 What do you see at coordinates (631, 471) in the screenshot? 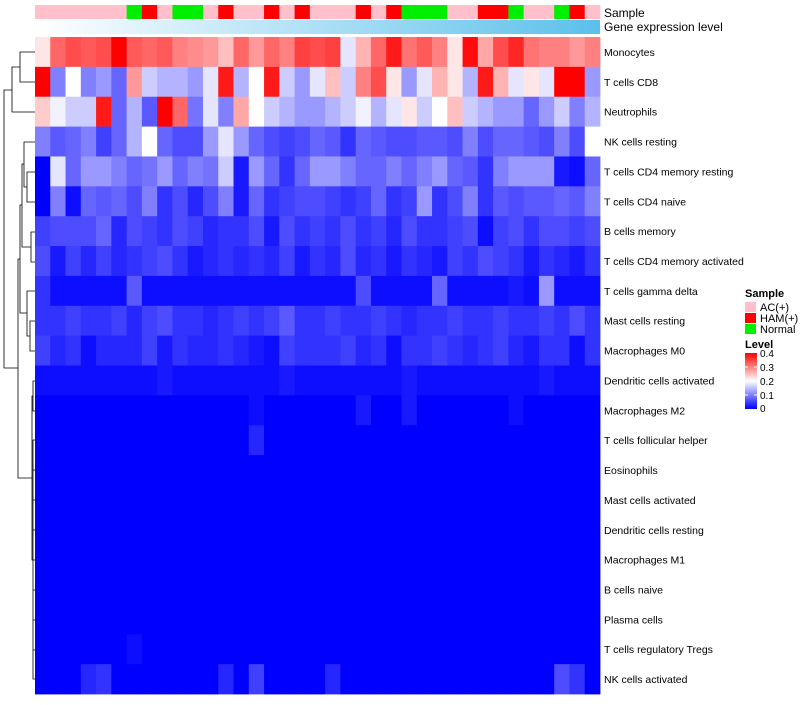
I see `row-label: Eosinophils` at bounding box center [631, 471].